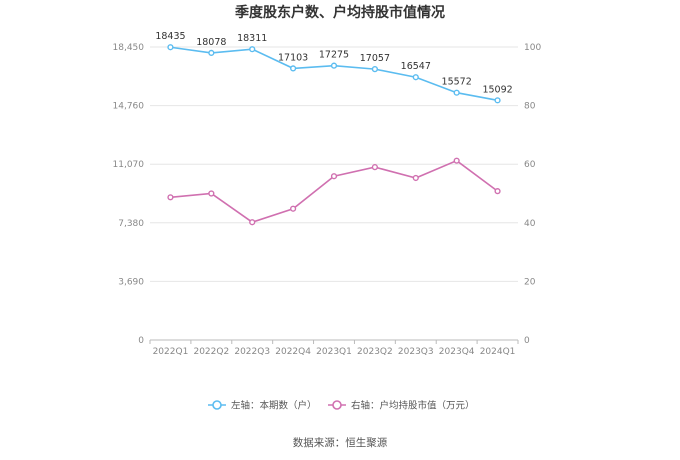 The height and width of the screenshot is (460, 680). Describe the element at coordinates (457, 352) in the screenshot. I see `x-tick-label: 2023Q4` at that location.